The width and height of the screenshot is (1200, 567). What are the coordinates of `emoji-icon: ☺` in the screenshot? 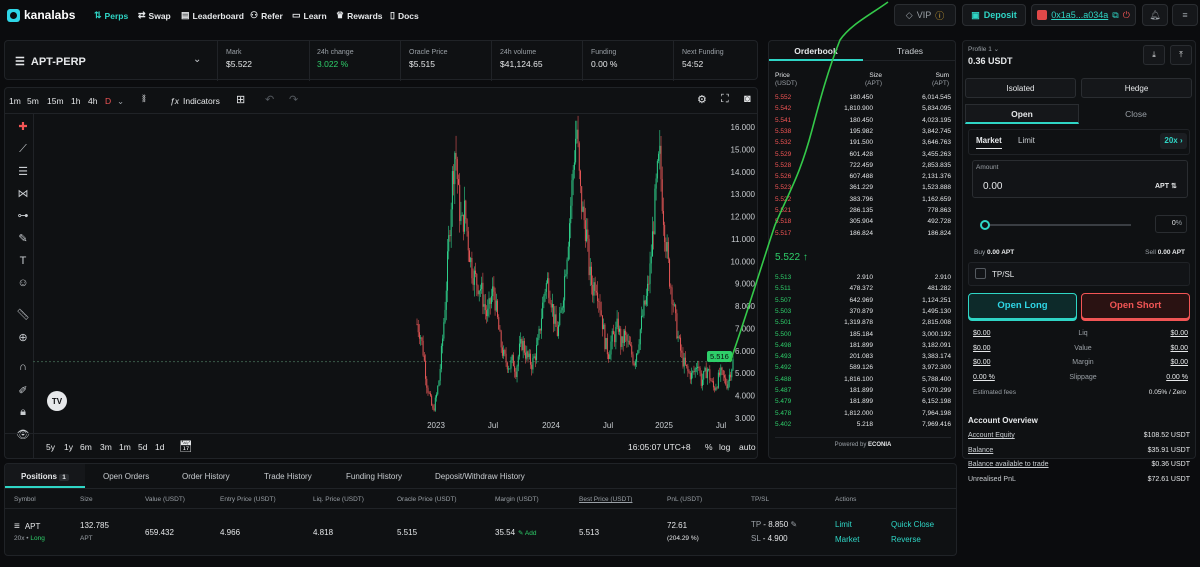 It's located at (23, 283).